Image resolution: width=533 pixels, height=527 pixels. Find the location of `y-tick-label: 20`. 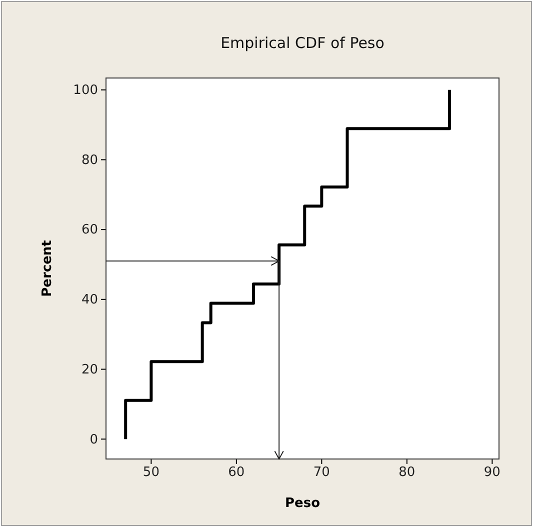

y-tick-label: 20 is located at coordinates (89, 370).